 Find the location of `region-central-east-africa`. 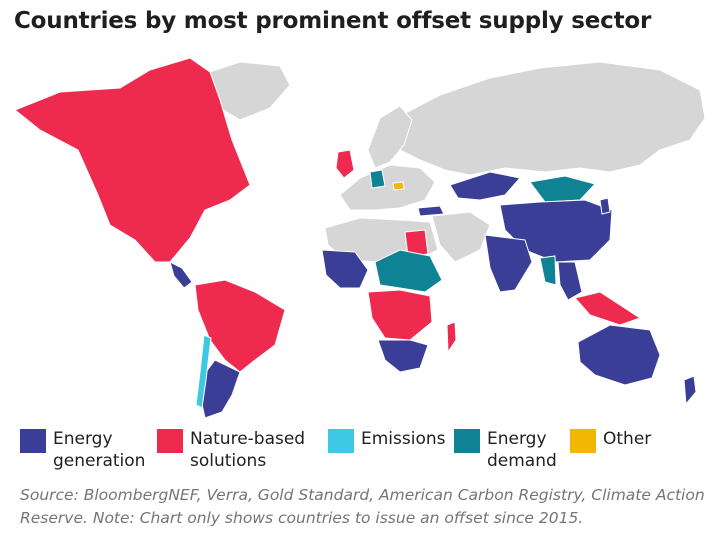

region-central-east-africa is located at coordinates (408, 271).